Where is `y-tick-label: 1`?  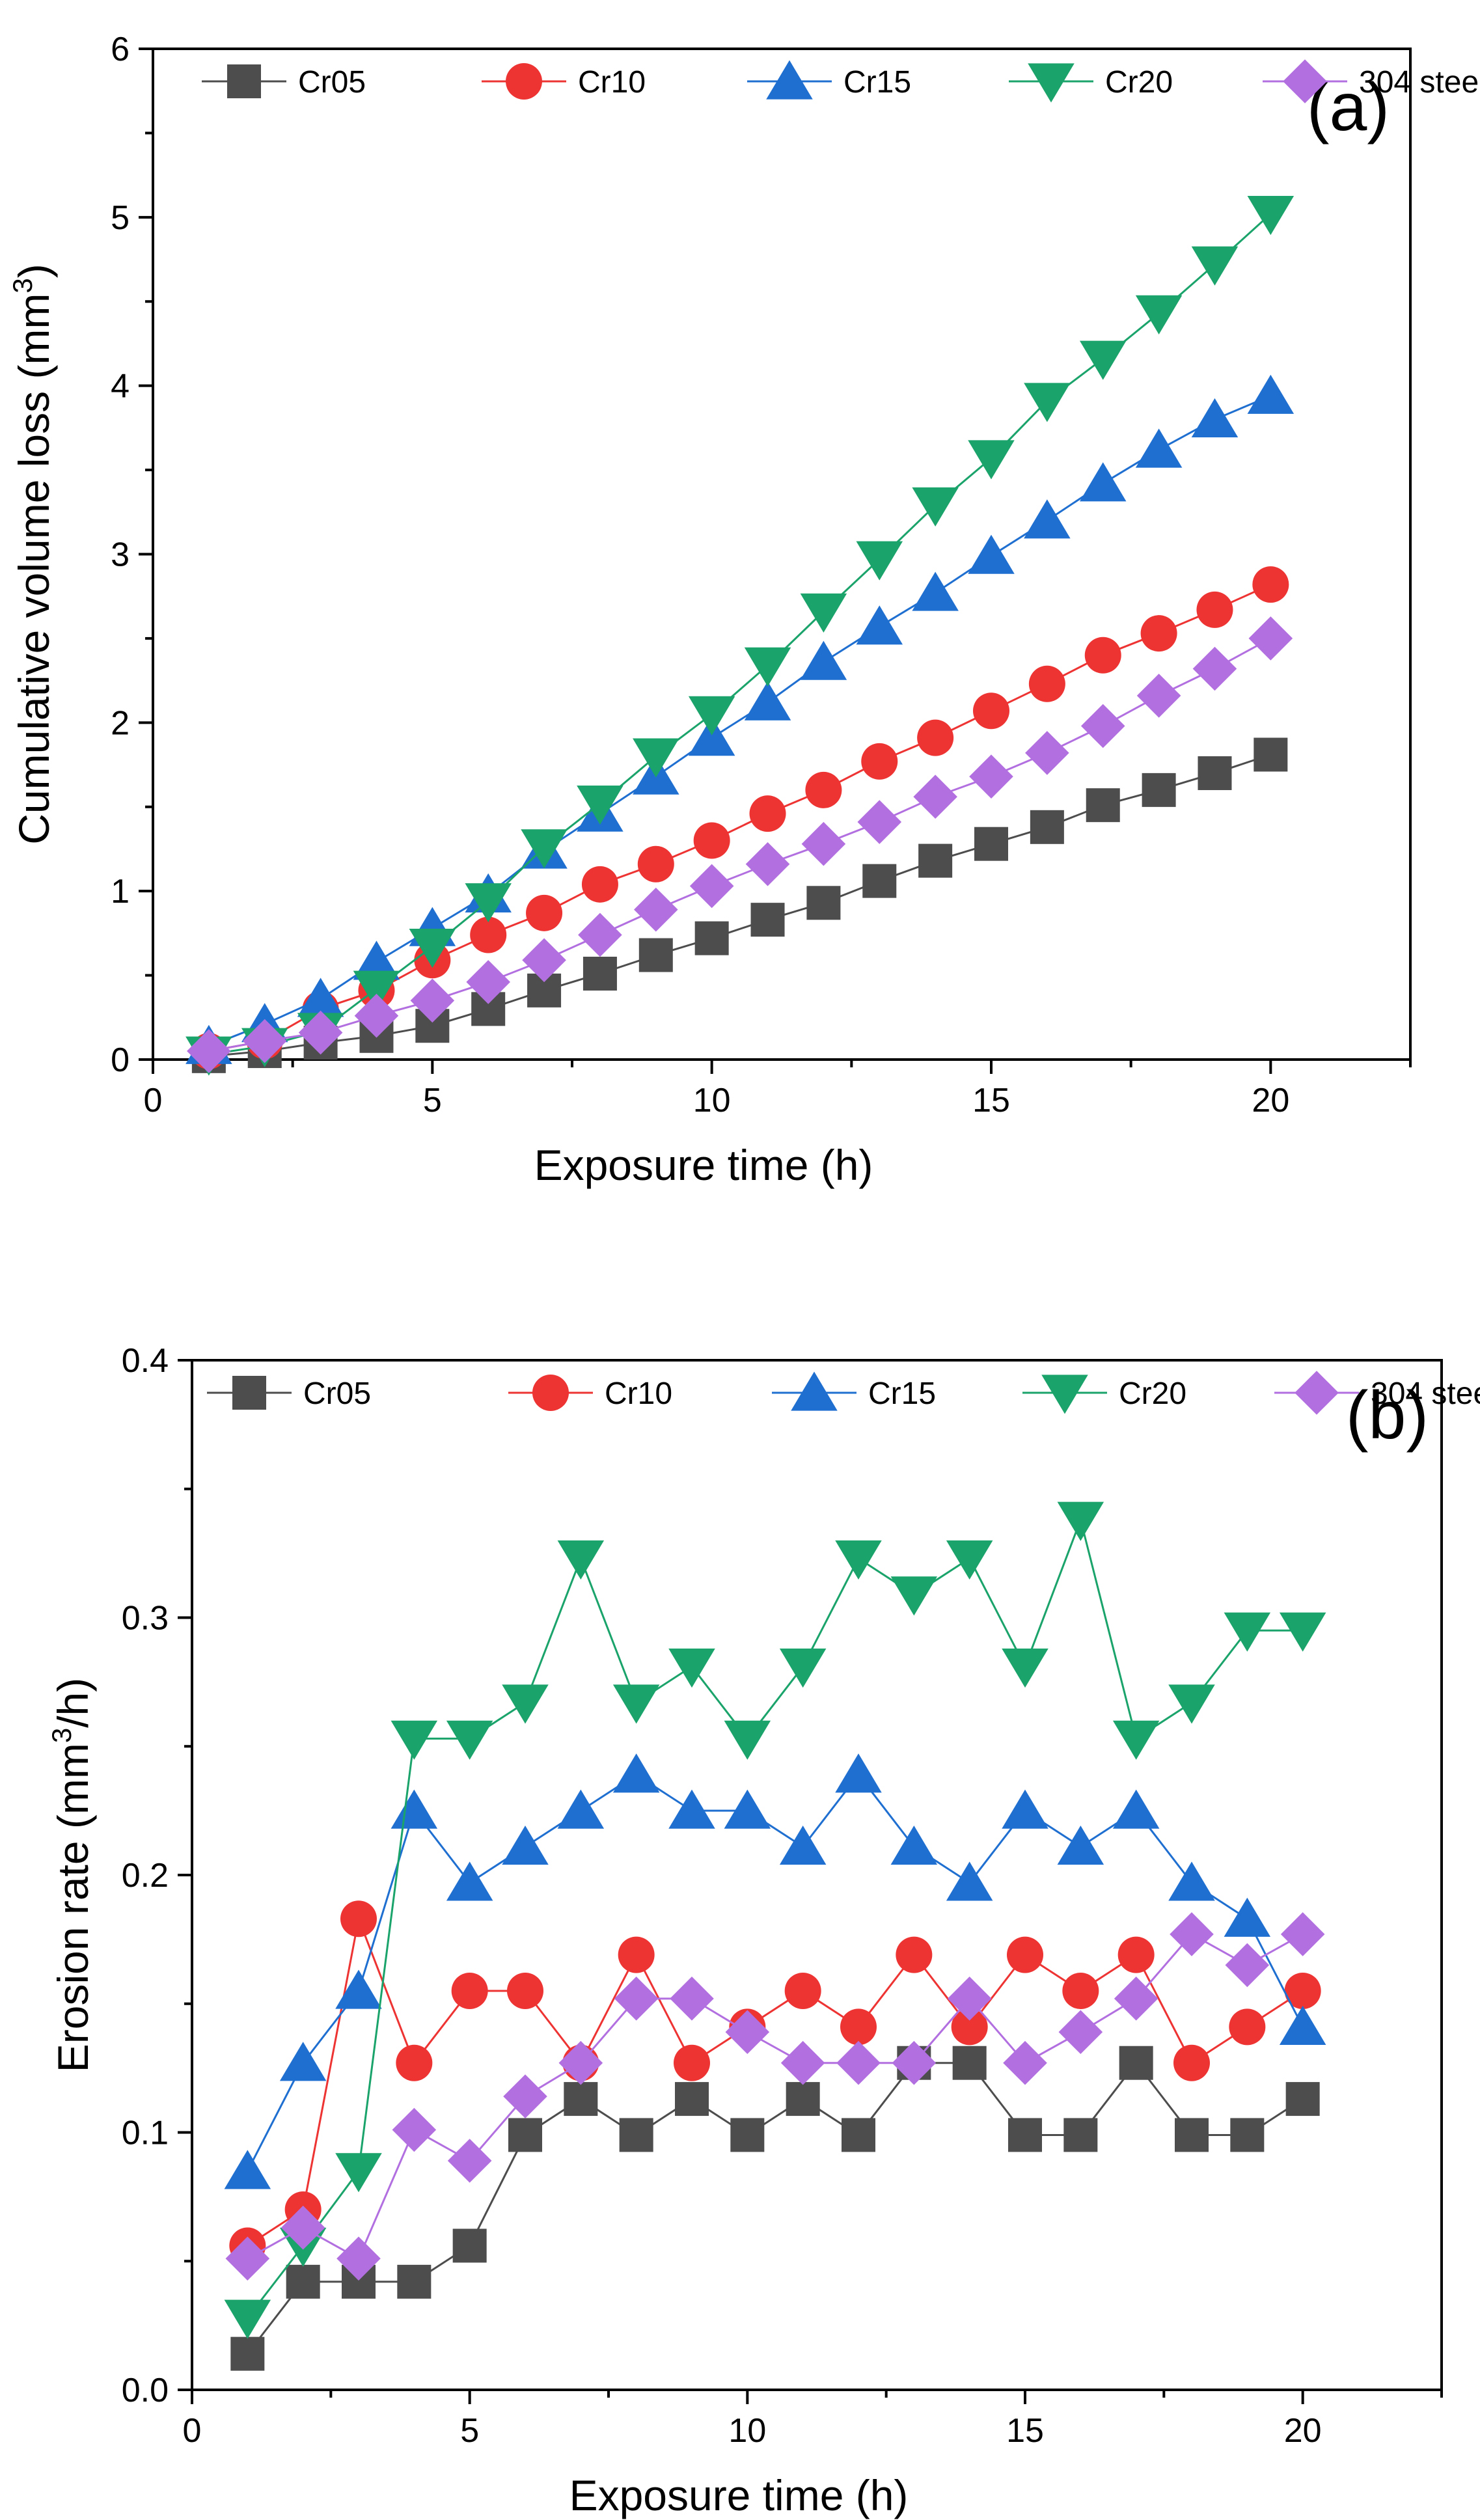
y-tick-label: 1 is located at coordinates (120, 892).